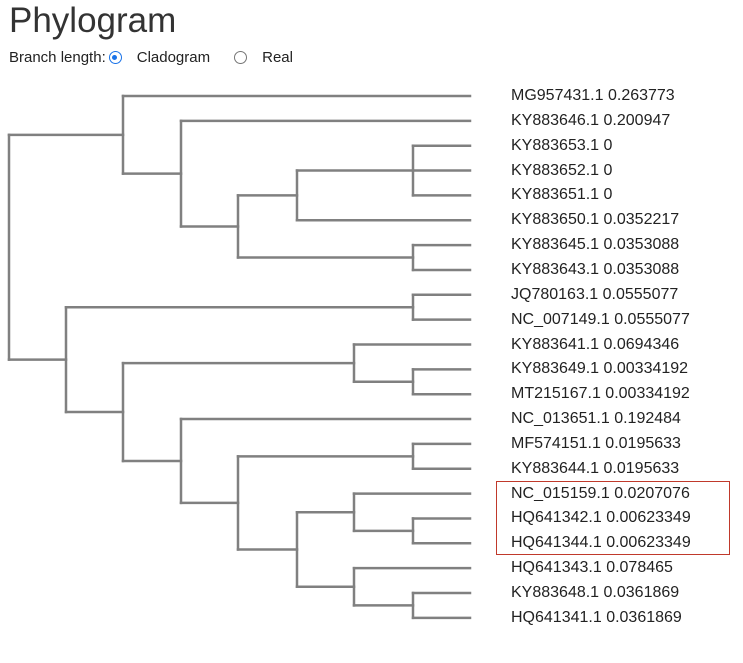 This screenshot has height=663, width=743. What do you see at coordinates (241, 57) in the screenshot?
I see `real-radio` at bounding box center [241, 57].